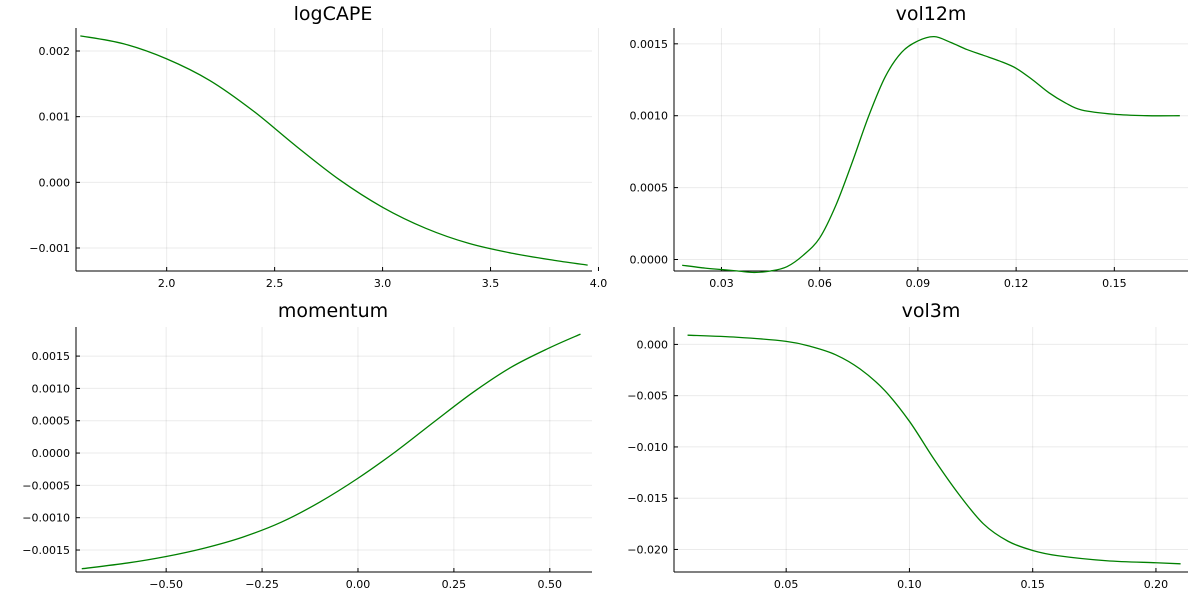  What do you see at coordinates (383, 283) in the screenshot?
I see `x-tick-label: 3.0` at bounding box center [383, 283].